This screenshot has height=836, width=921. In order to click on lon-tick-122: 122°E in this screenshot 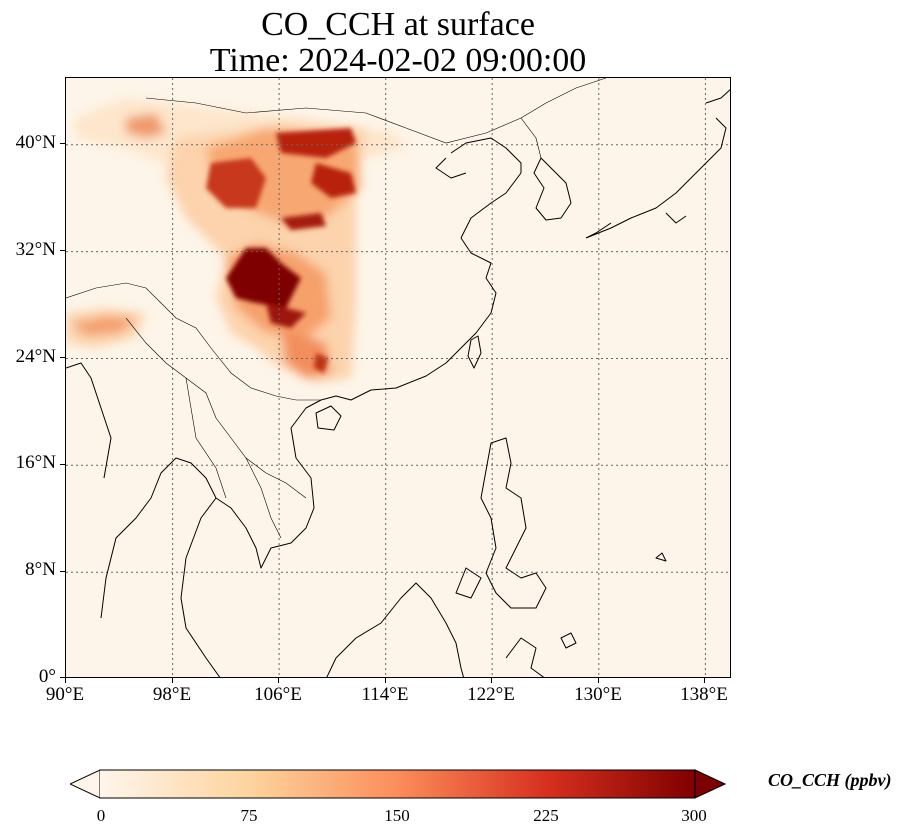, I will do `click(491, 694)`.